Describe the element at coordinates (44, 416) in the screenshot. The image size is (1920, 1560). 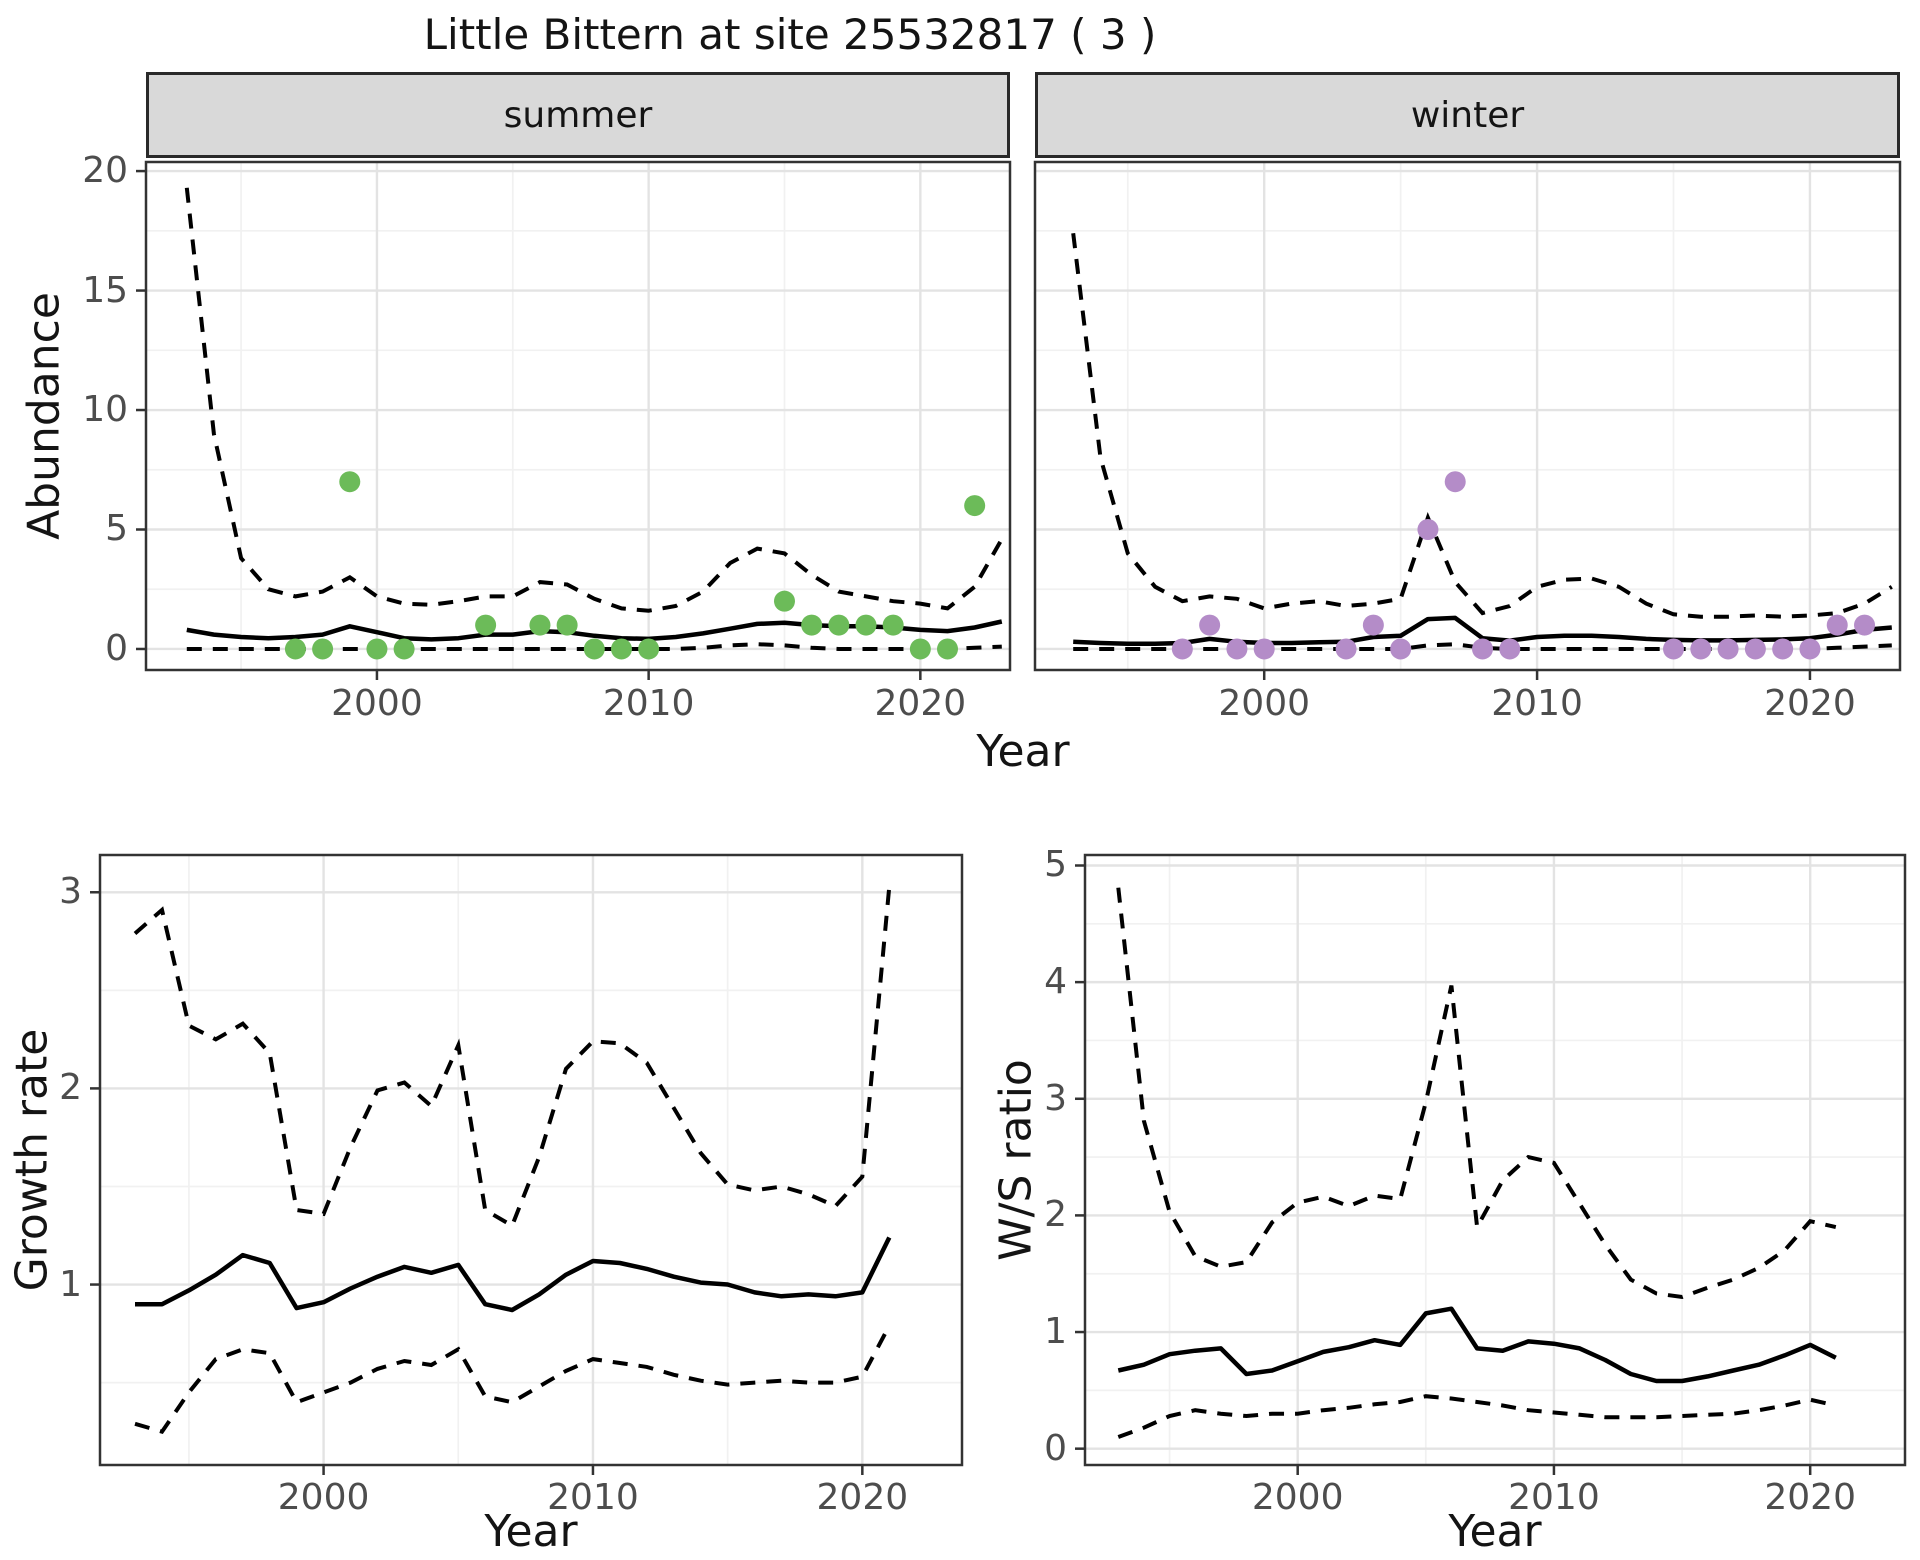
I see `abundance-axis-title: Abundance` at that location.